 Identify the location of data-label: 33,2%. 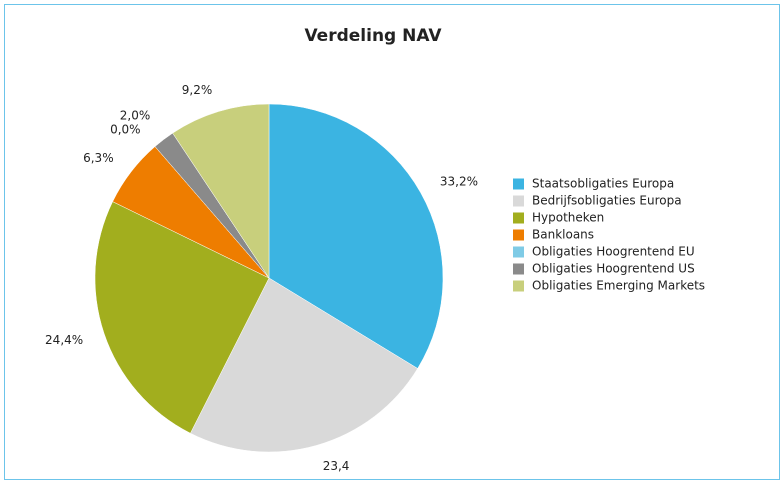
(459, 181).